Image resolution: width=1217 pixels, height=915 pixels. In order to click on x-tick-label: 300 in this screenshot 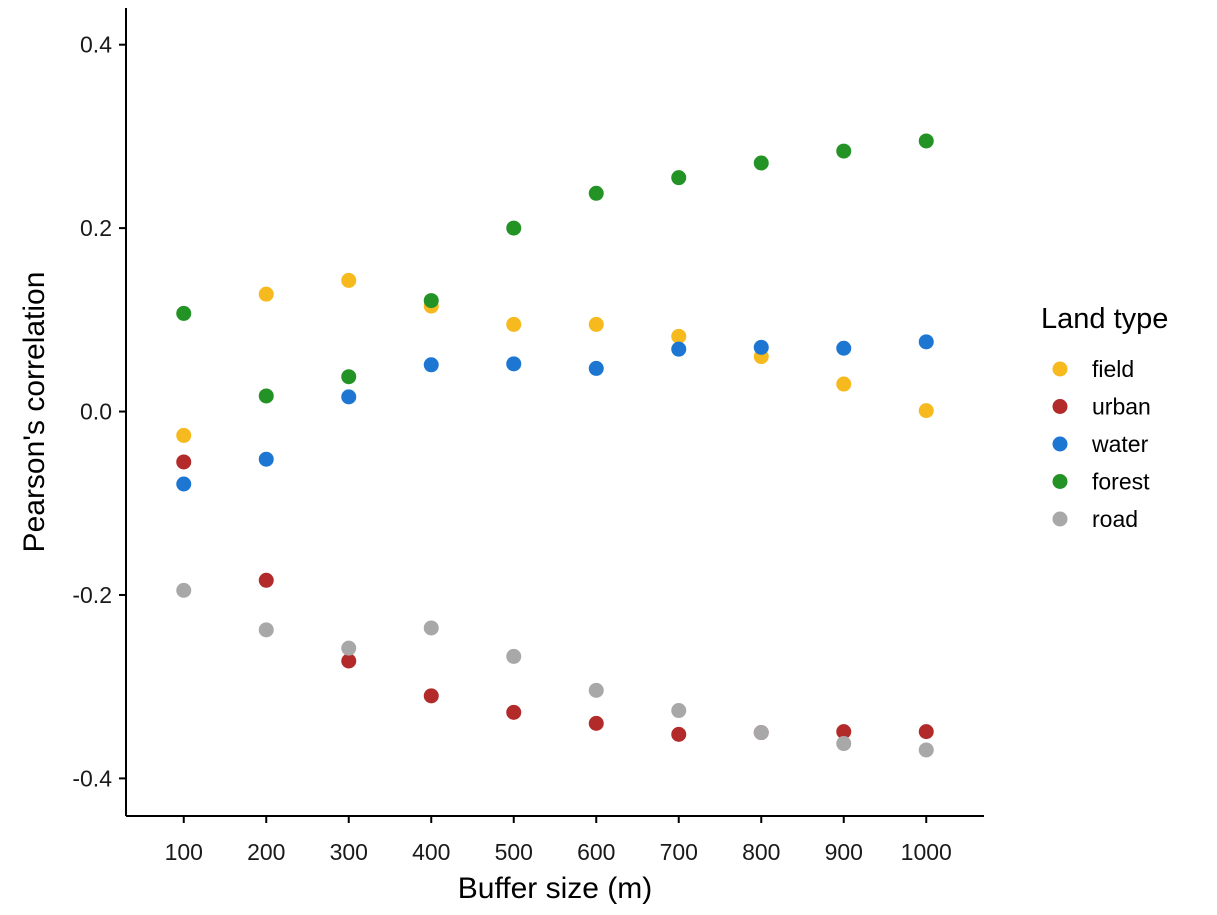, I will do `click(349, 852)`.